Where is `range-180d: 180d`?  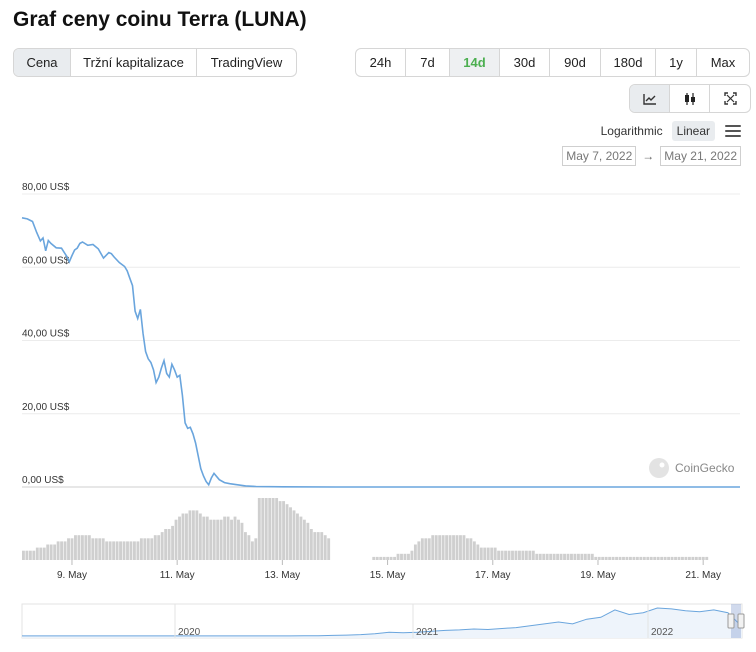
range-180d: 180d is located at coordinates (628, 62).